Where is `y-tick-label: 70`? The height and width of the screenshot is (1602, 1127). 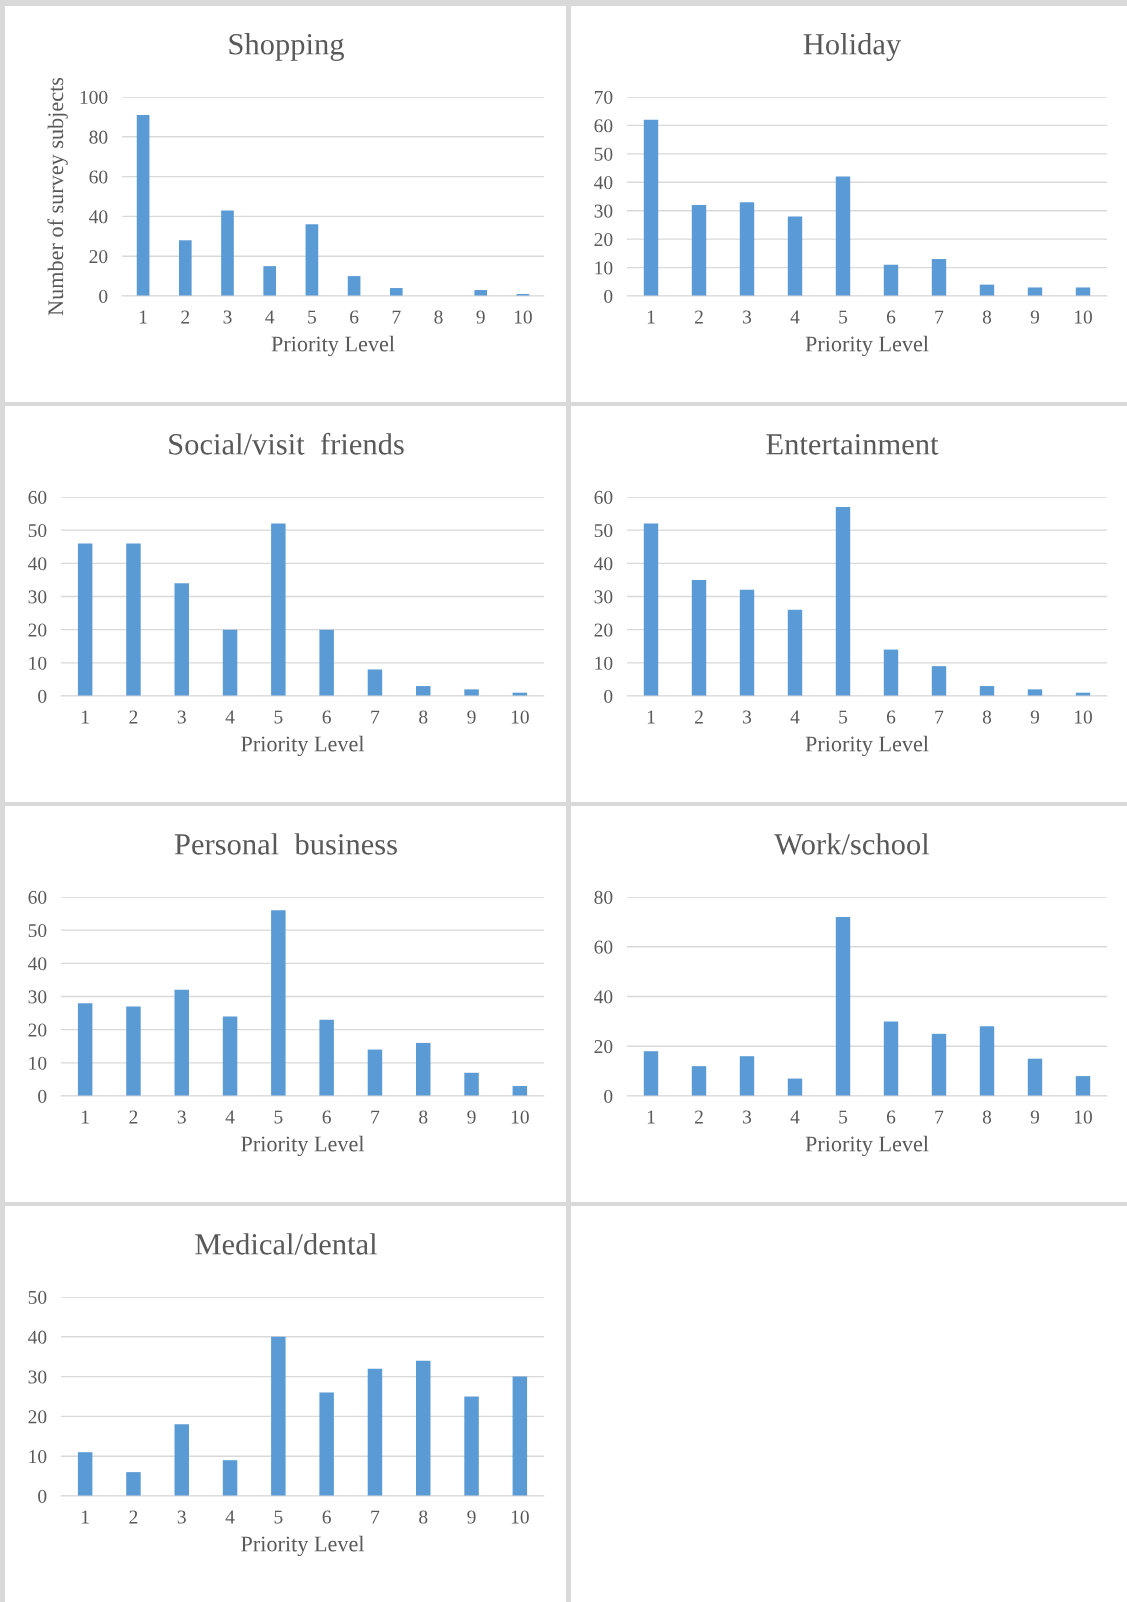
y-tick-label: 70 is located at coordinates (603, 97).